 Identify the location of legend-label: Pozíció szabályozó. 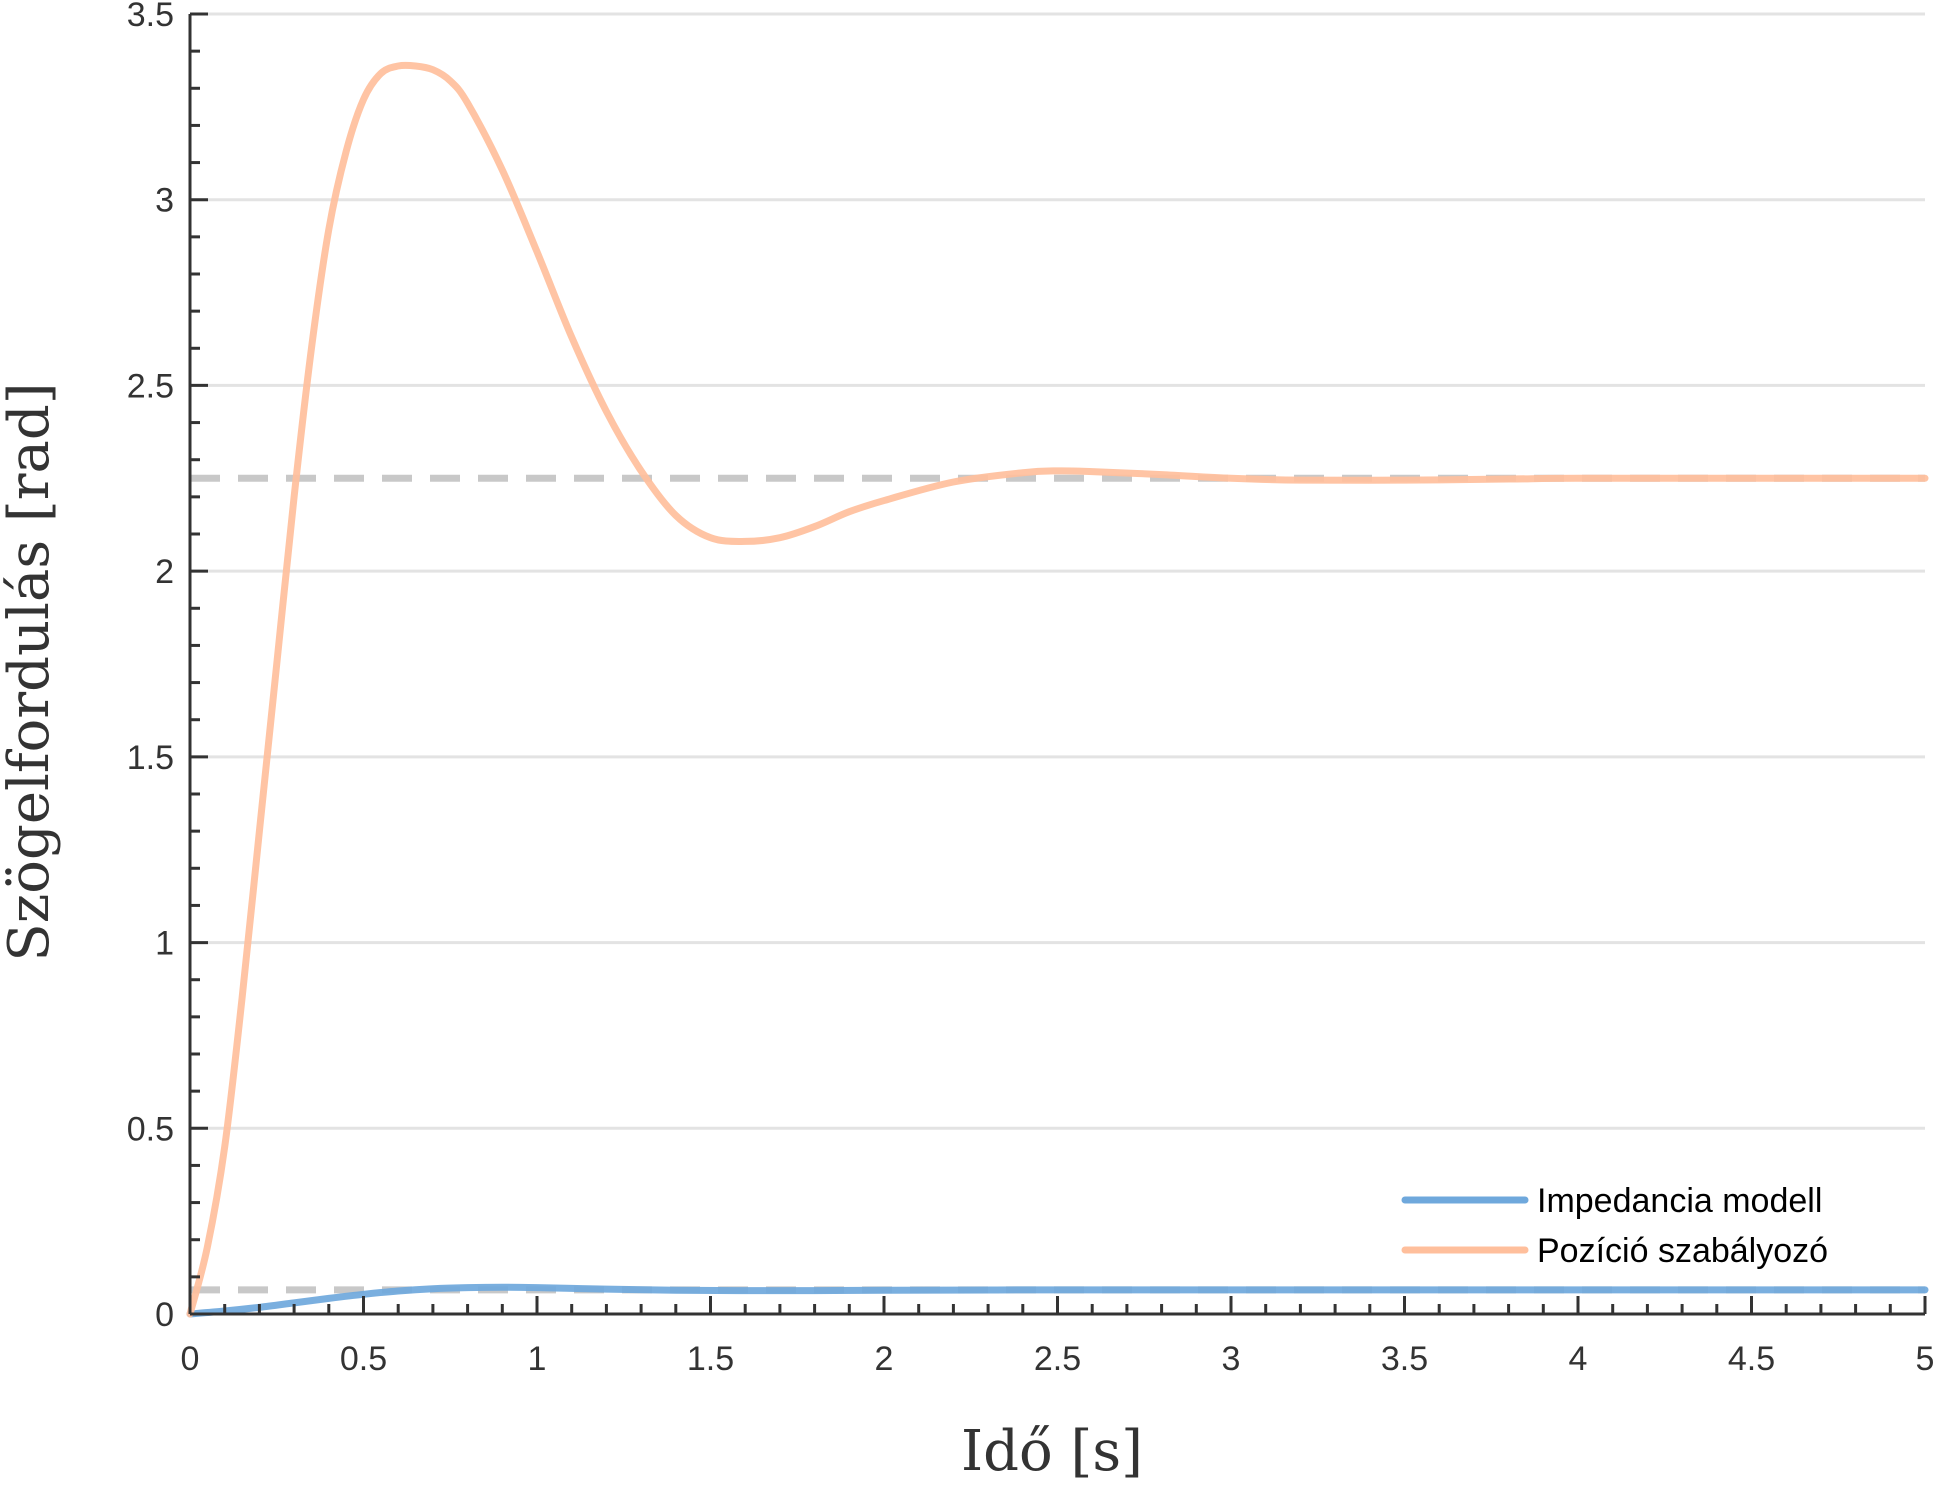
(1682, 1251).